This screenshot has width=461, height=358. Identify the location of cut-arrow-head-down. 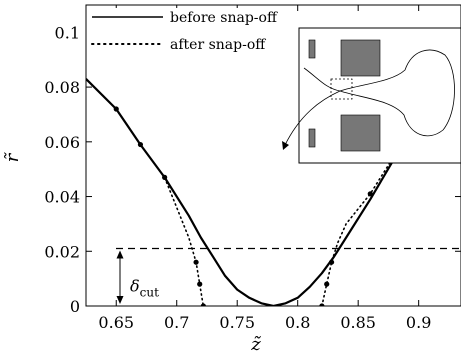
(120, 300).